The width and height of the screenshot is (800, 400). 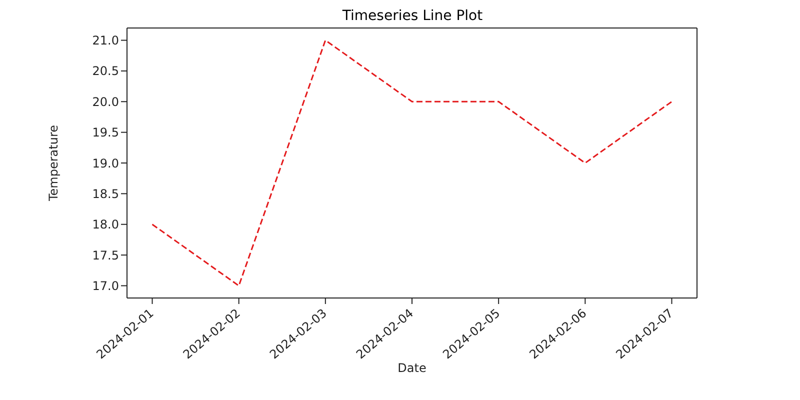 I want to click on y-tick-label: 21.0, so click(x=105, y=41).